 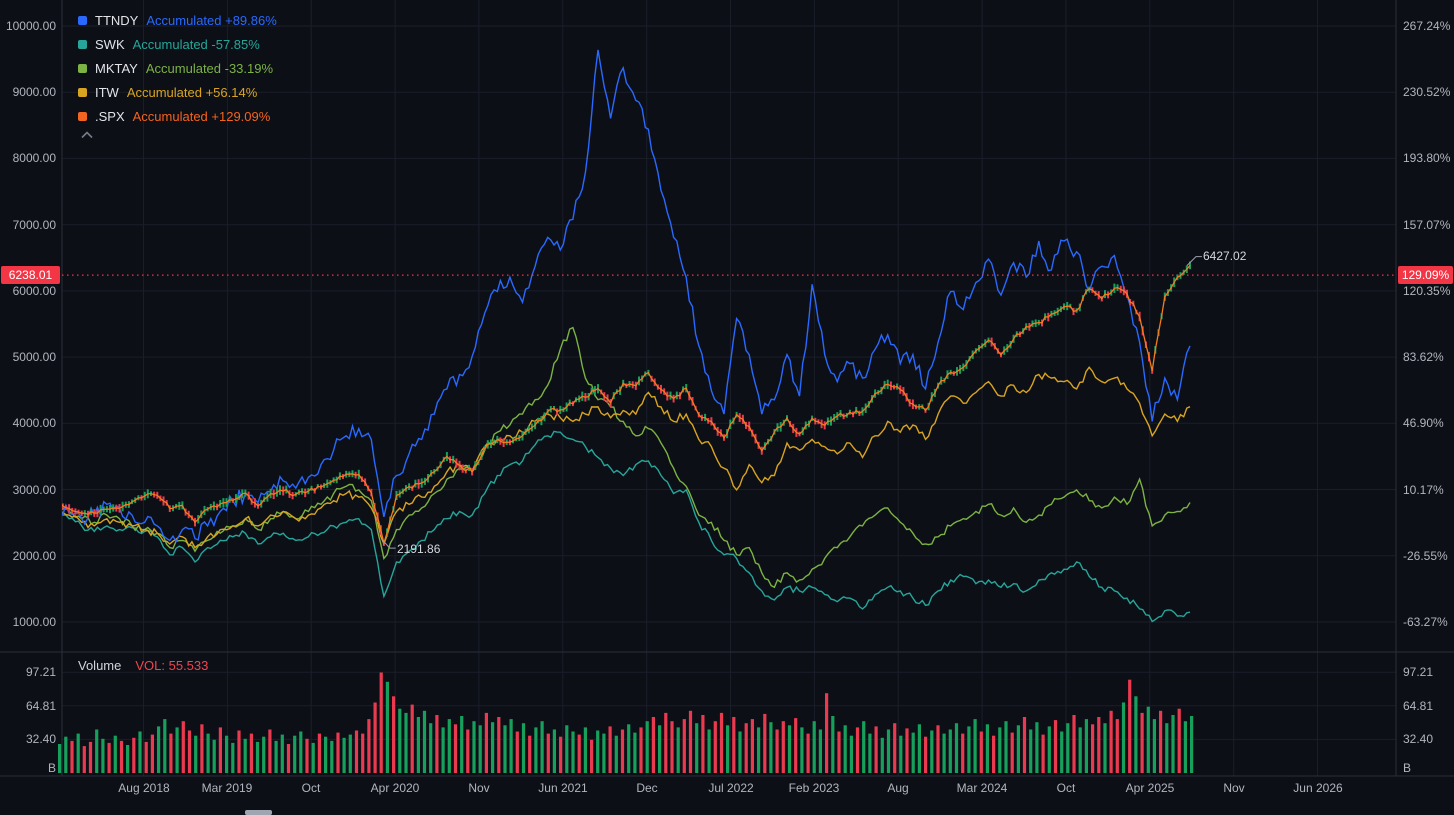 I want to click on legend-symbol: ITW, so click(x=107, y=92).